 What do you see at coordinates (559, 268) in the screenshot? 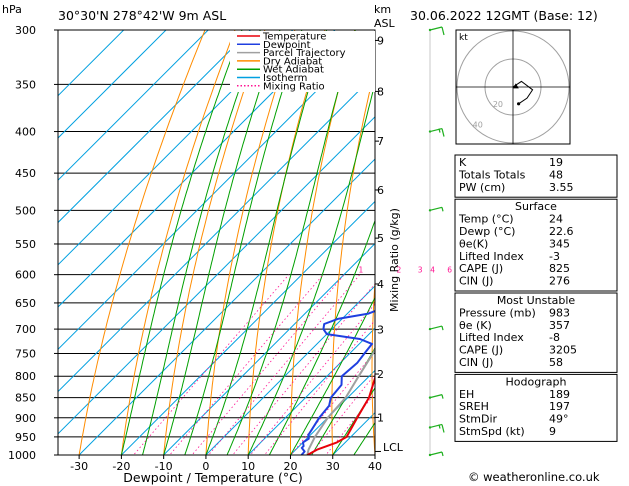
I see `index-value: 825` at bounding box center [559, 268].